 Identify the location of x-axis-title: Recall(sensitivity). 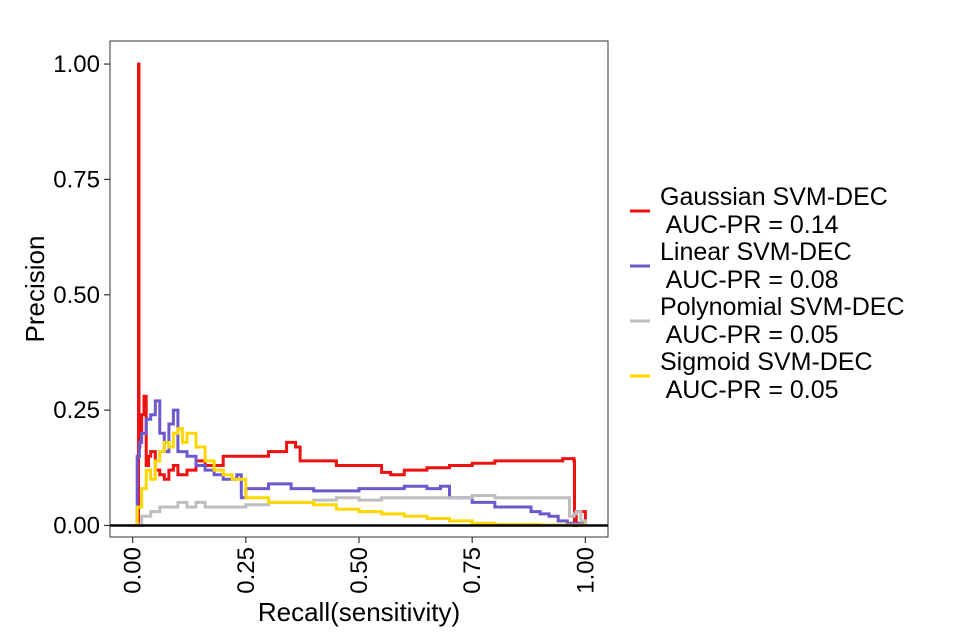
(359, 612).